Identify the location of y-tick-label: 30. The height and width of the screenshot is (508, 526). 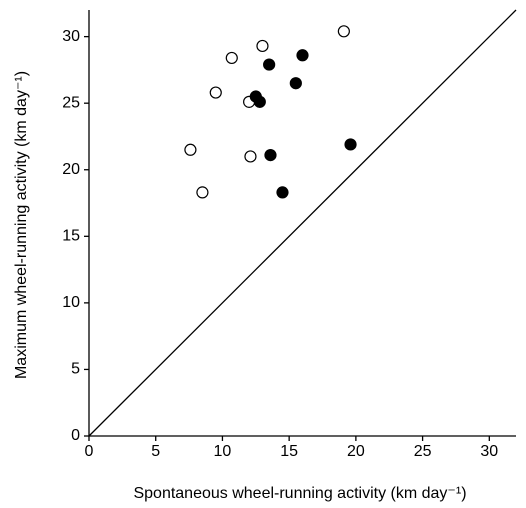
(71, 36).